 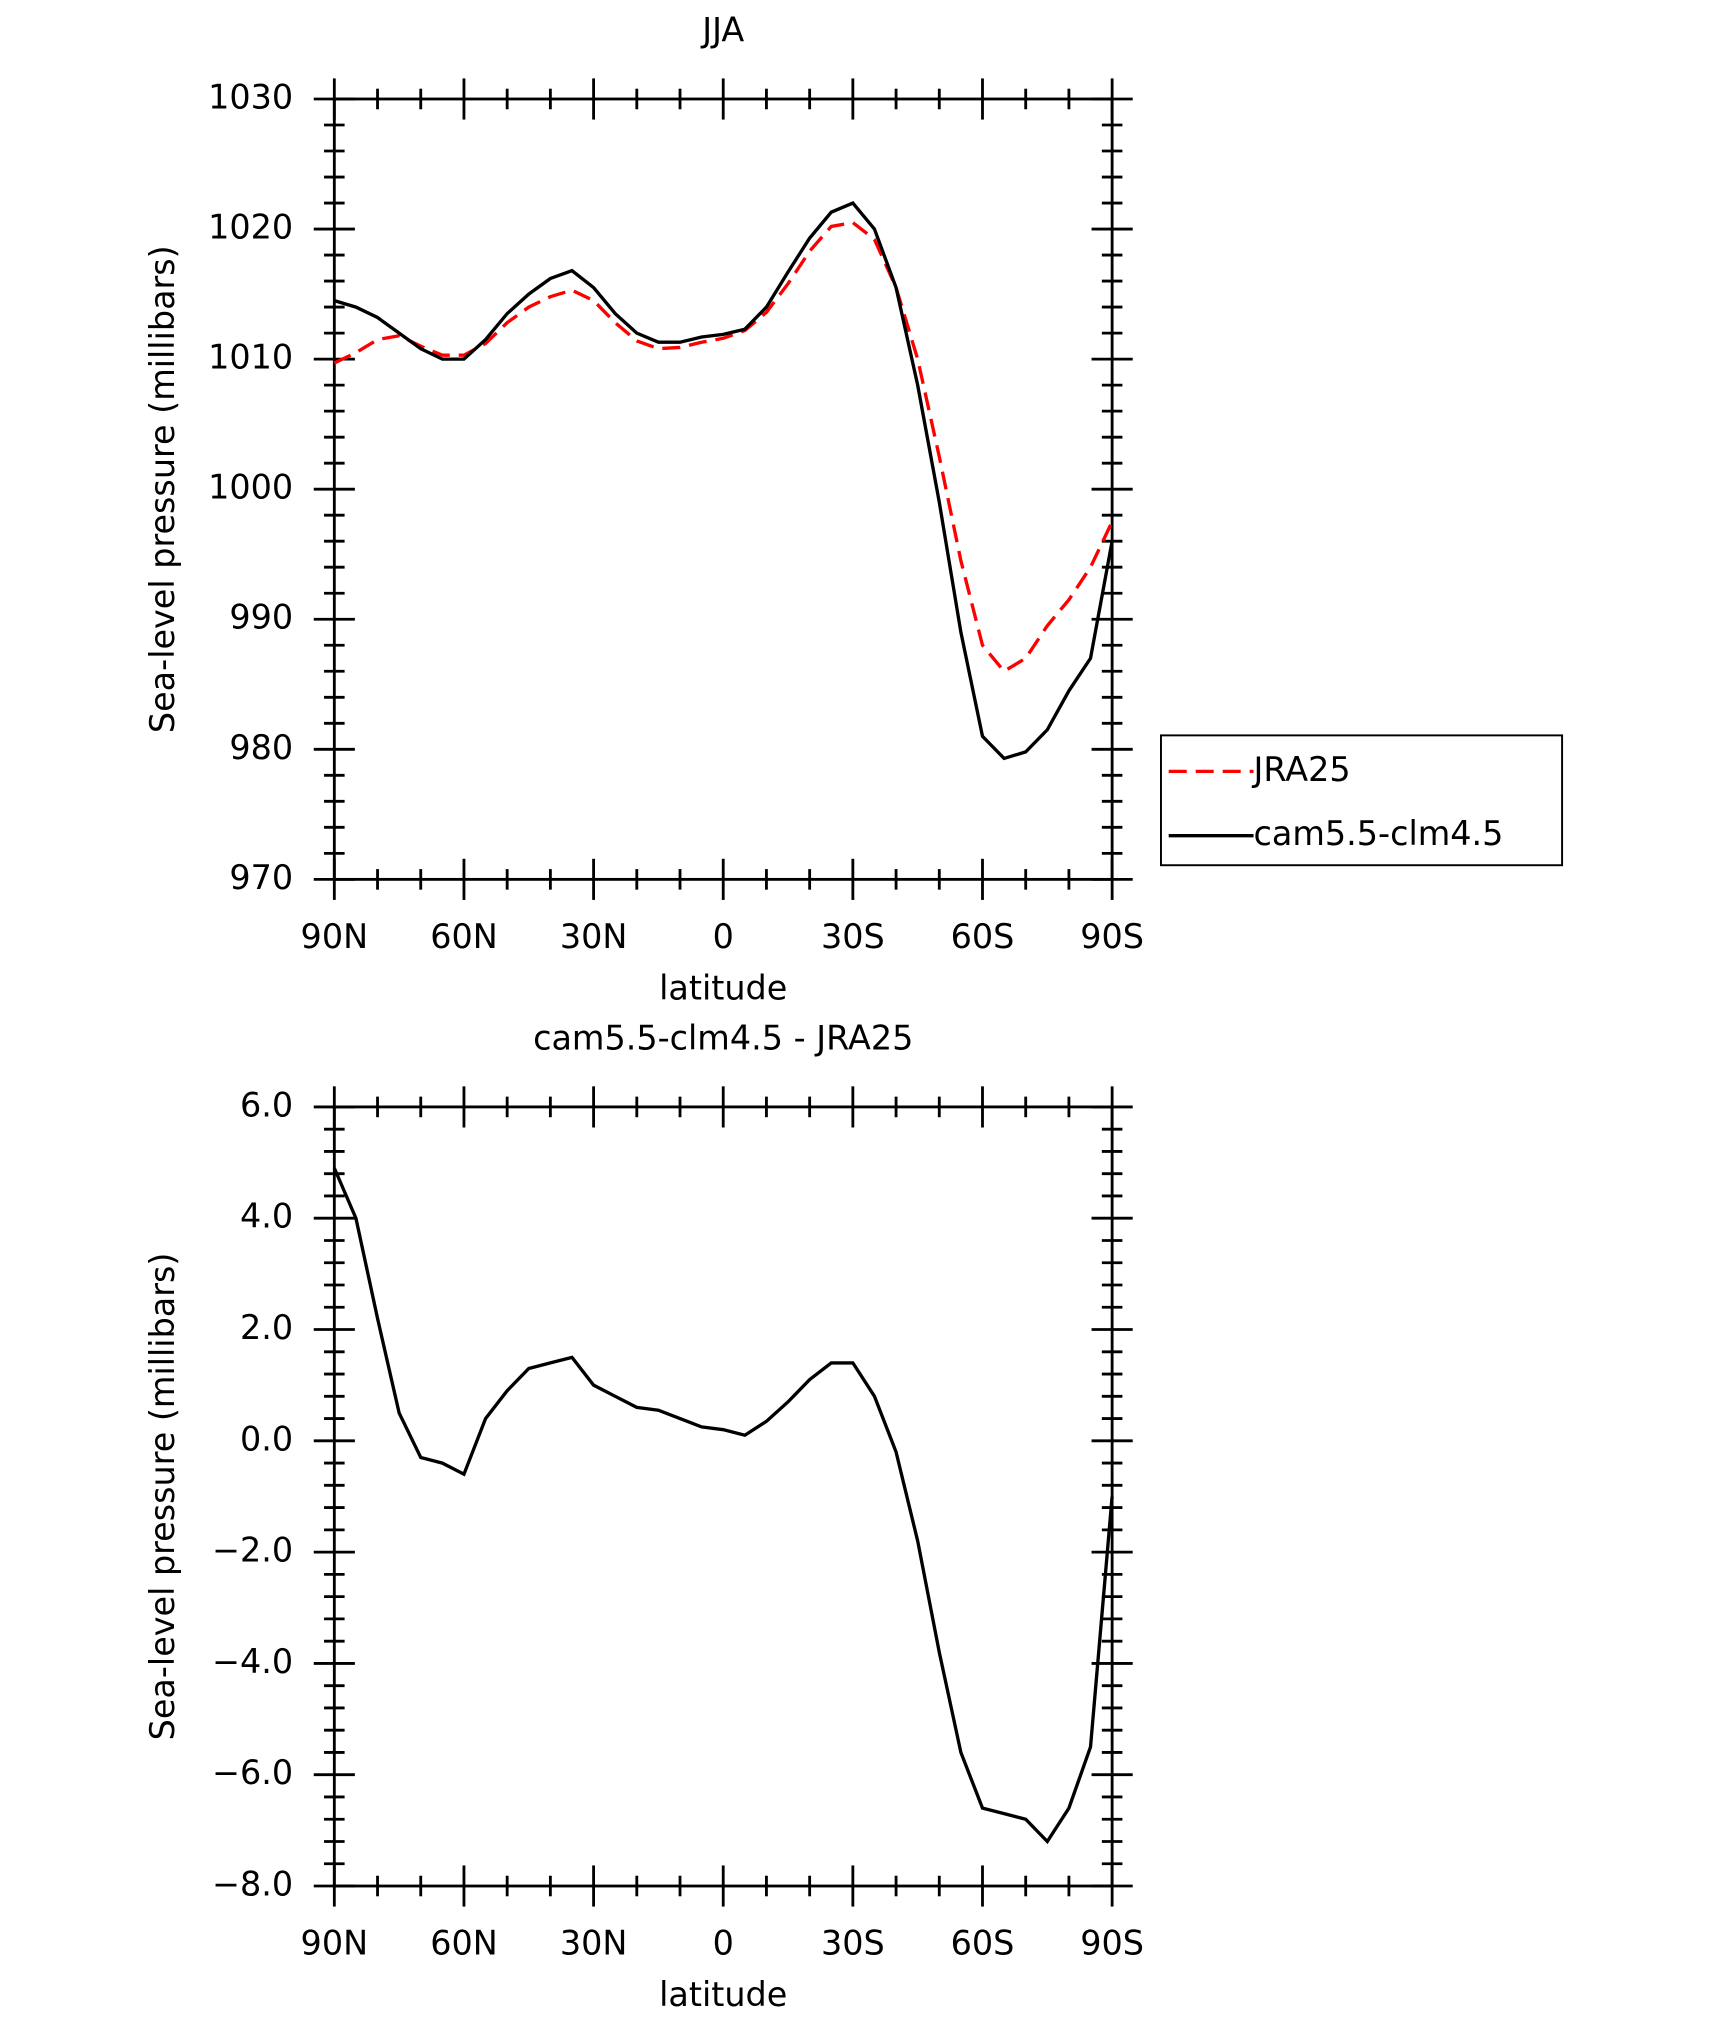 I want to click on y-tick-label: −8.0, so click(x=252, y=1884).